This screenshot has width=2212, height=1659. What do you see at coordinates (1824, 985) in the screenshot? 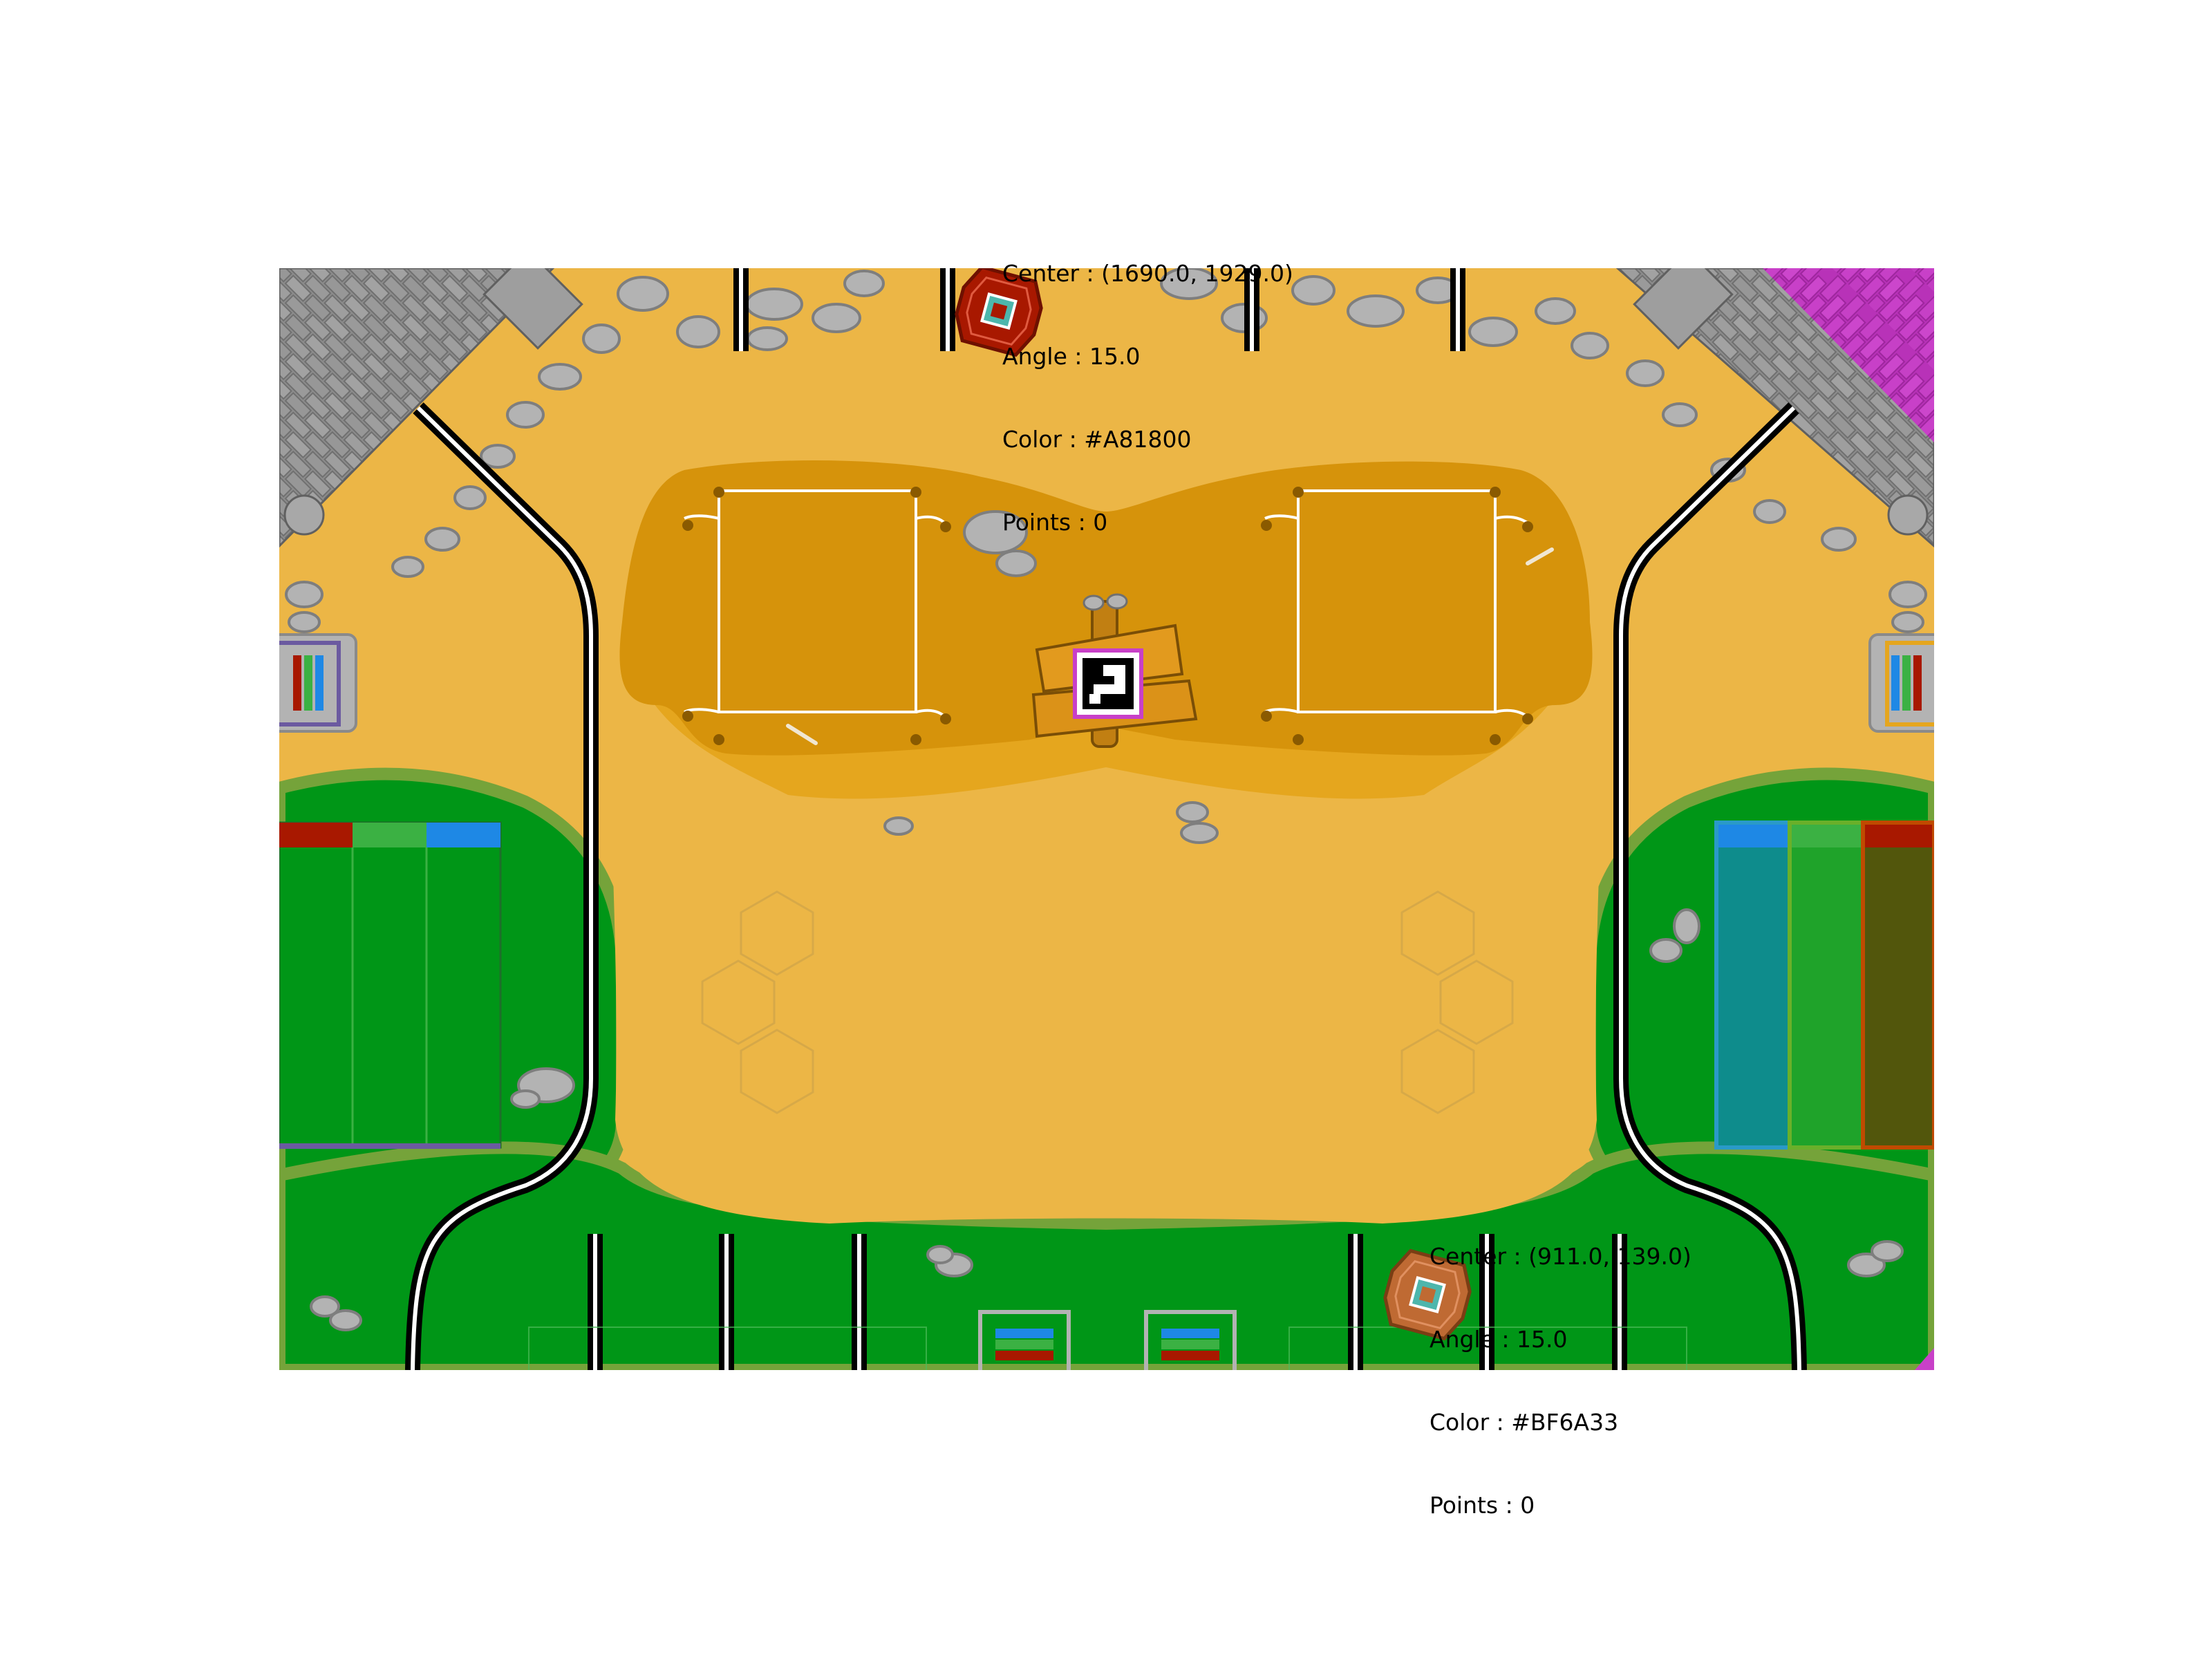
I see `score-zone-right` at bounding box center [1824, 985].